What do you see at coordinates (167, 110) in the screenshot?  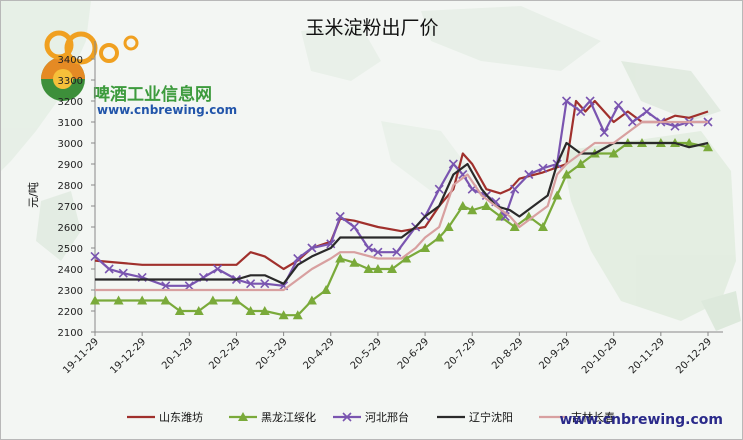 I see `brand-url: www.cnbrewing.com` at bounding box center [167, 110].